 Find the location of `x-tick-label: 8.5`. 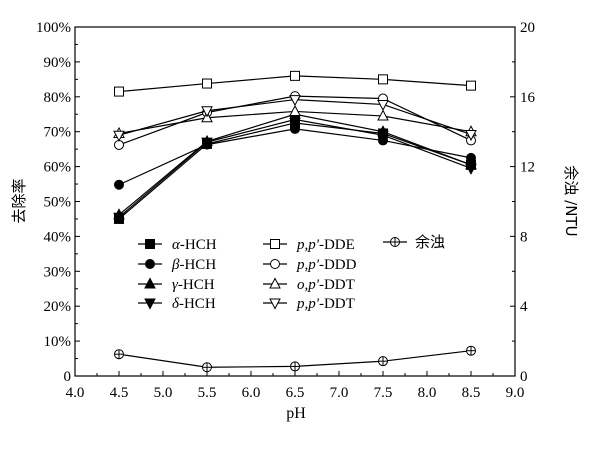

x-tick-label: 8.5 is located at coordinates (471, 393).